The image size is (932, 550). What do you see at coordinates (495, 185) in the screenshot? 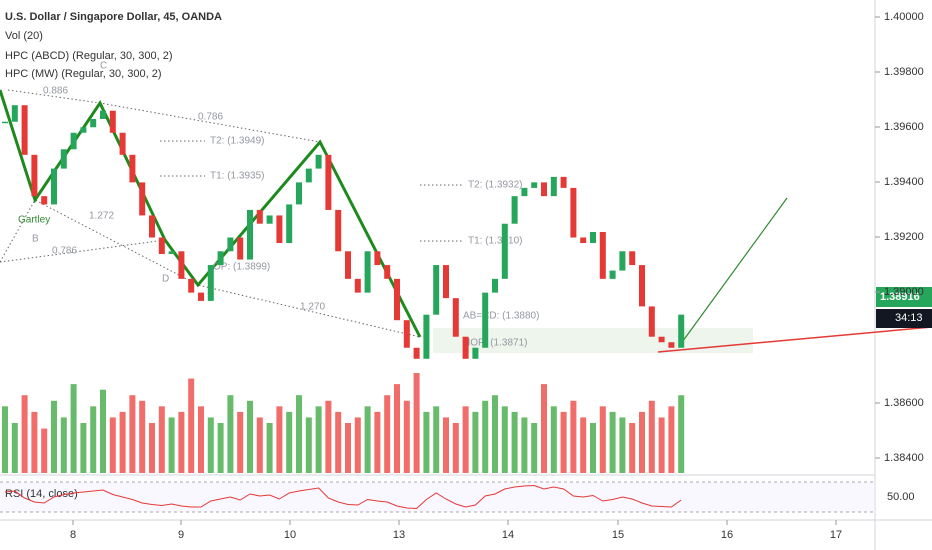
I see `pattern-label: T2: (1.3932)` at bounding box center [495, 185].